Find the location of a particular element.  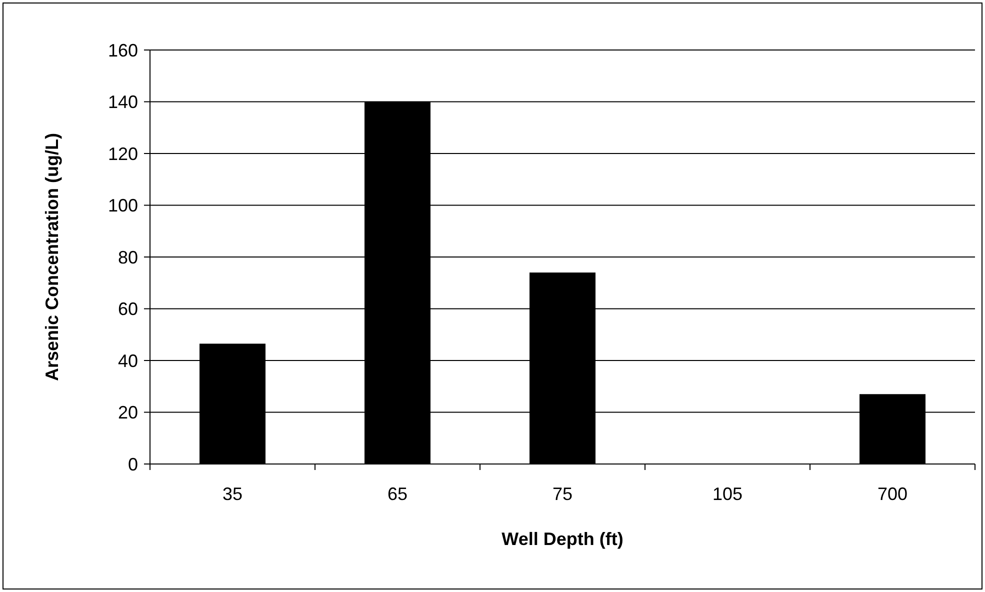

y-tick-label: 20 is located at coordinates (128, 412).